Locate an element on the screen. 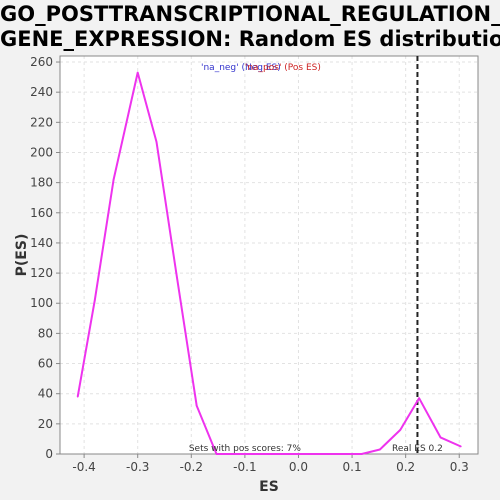 The width and height of the screenshot is (500, 500). y-tick-label: 240 is located at coordinates (41, 92).